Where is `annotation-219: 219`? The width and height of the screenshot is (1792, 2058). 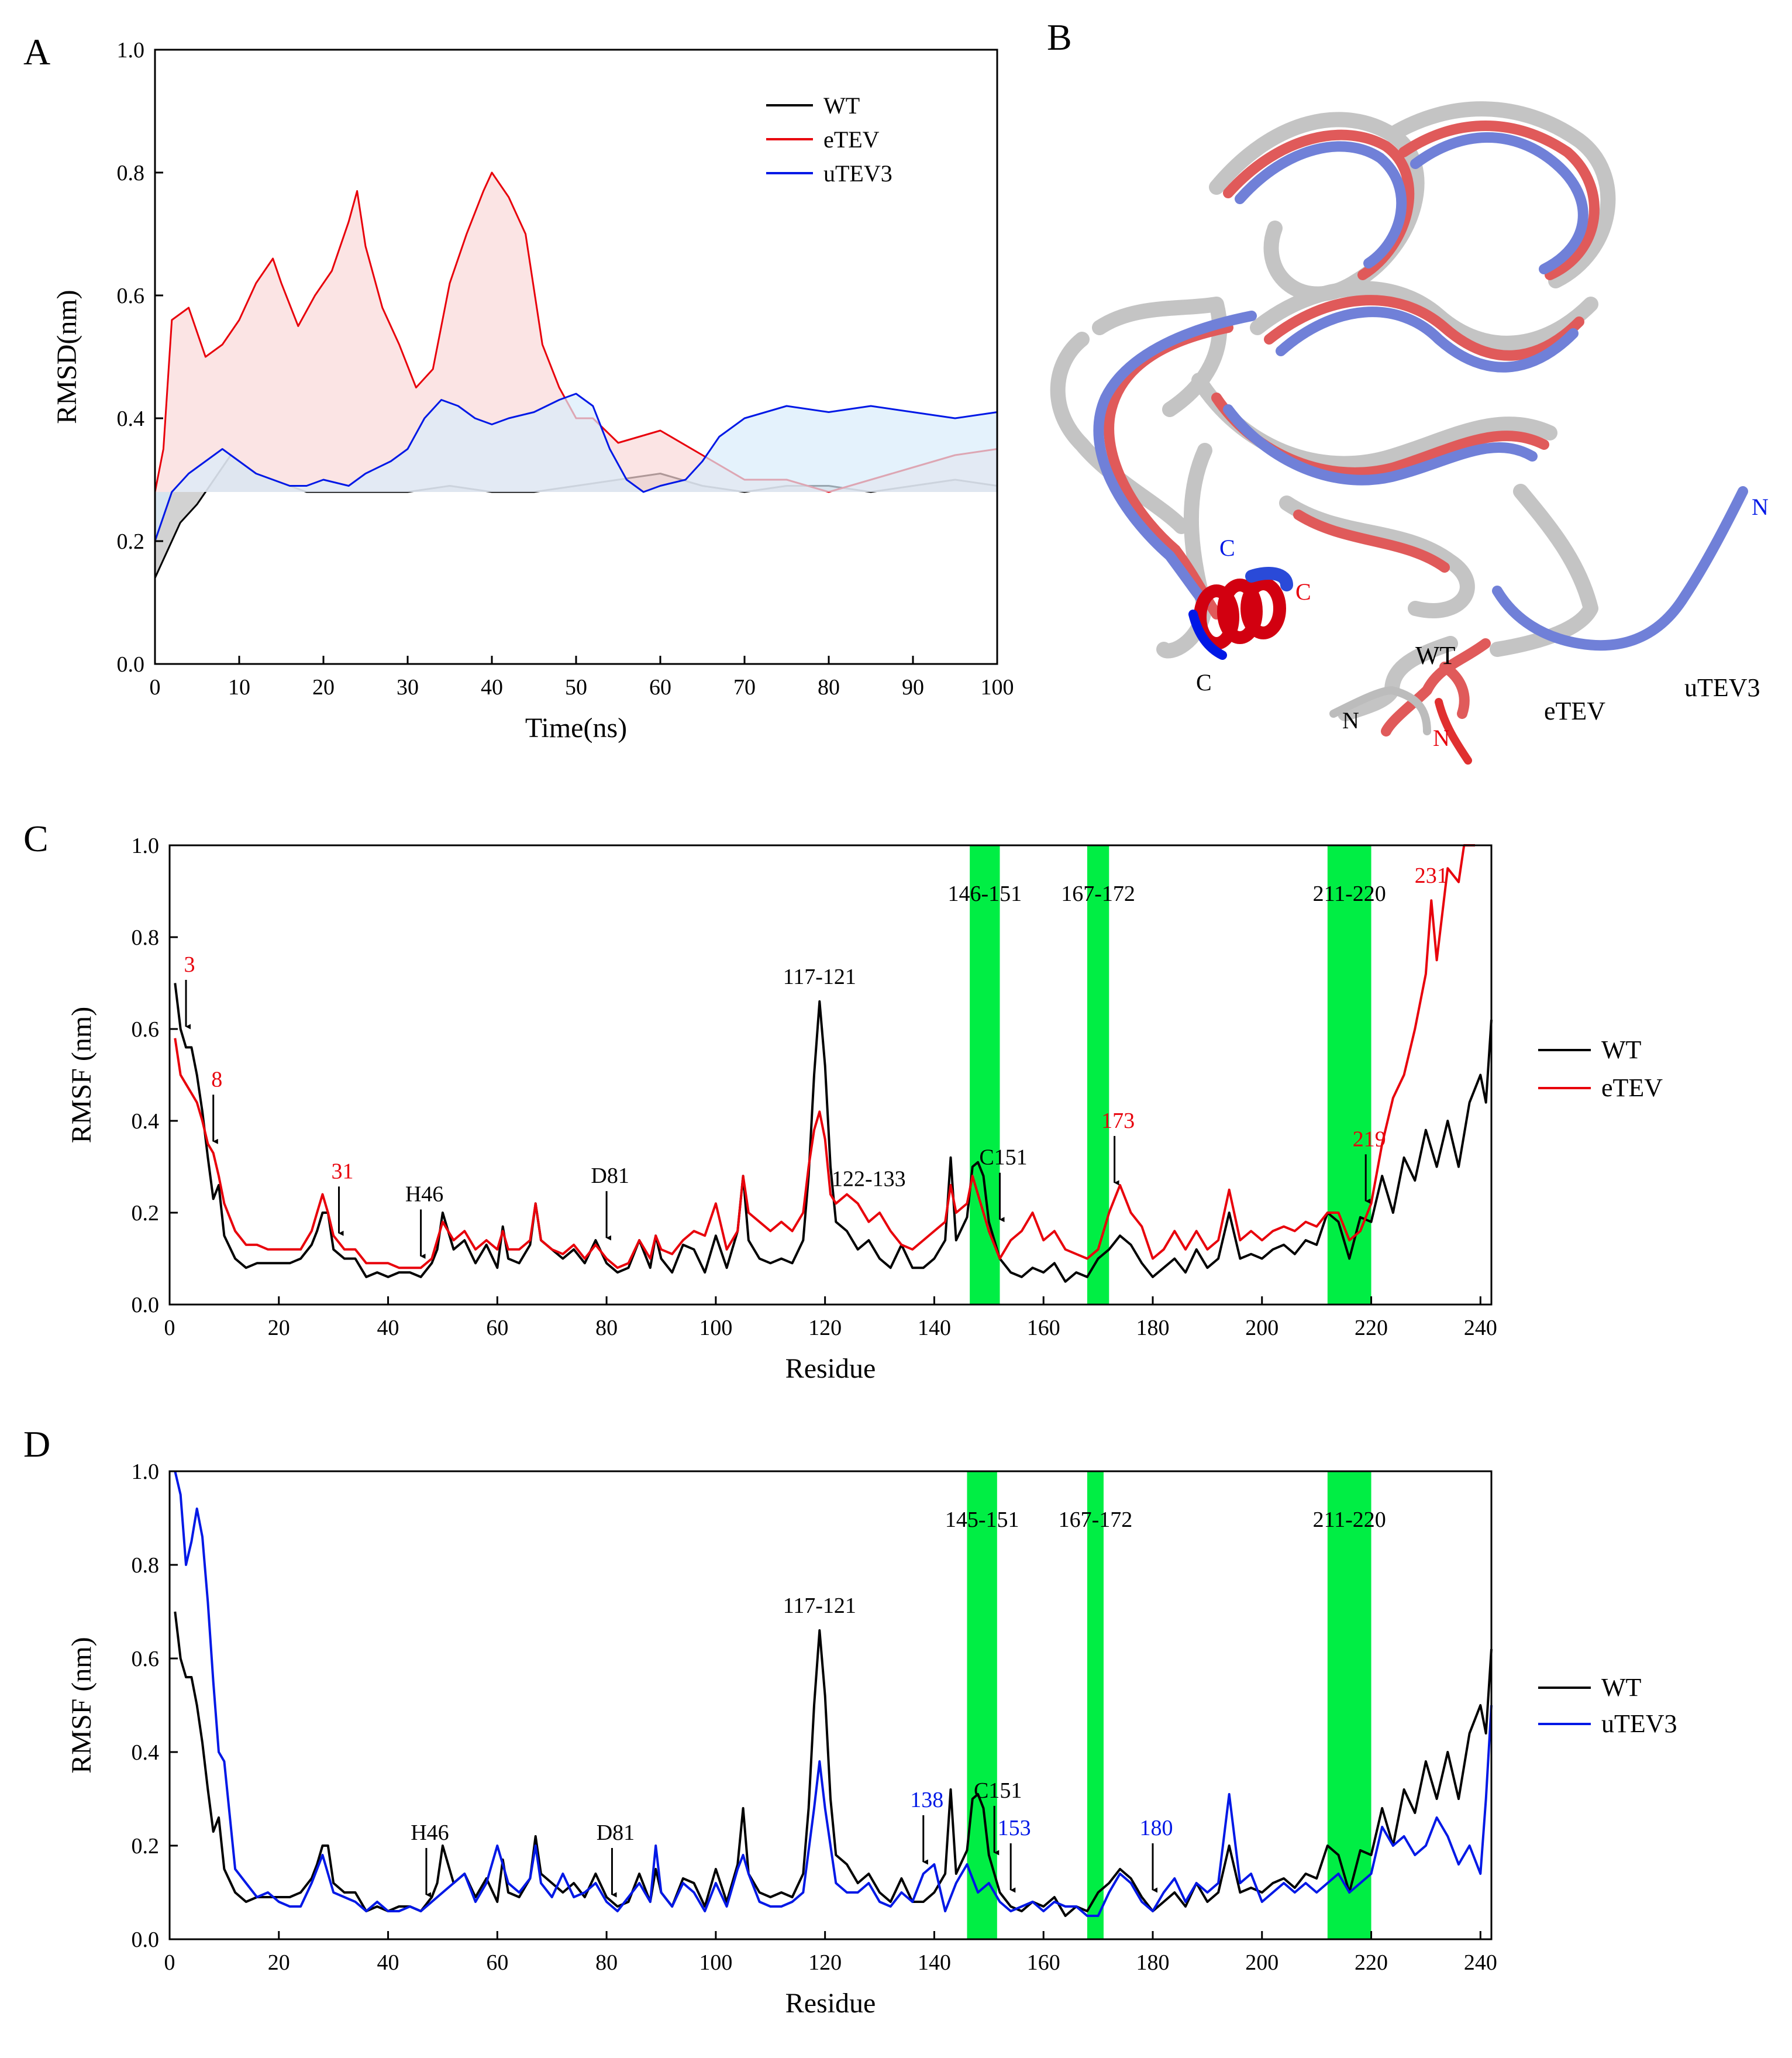
annotation-219: 219 is located at coordinates (1370, 1139).